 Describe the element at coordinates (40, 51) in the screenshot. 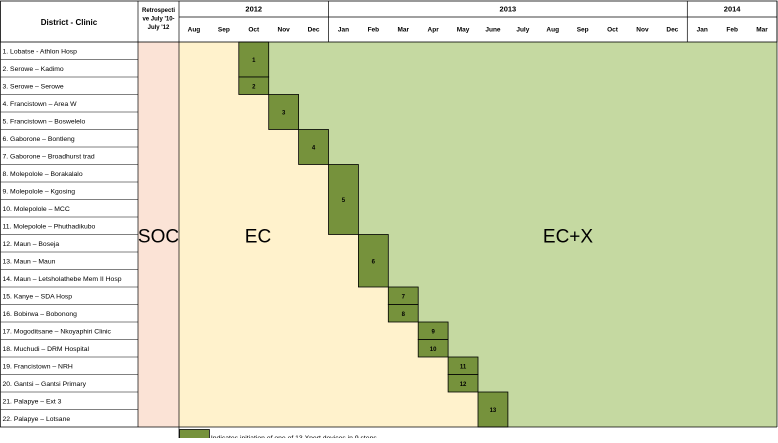

I see `clinic-name: 1. Lobatse - Athlon Hosp` at that location.